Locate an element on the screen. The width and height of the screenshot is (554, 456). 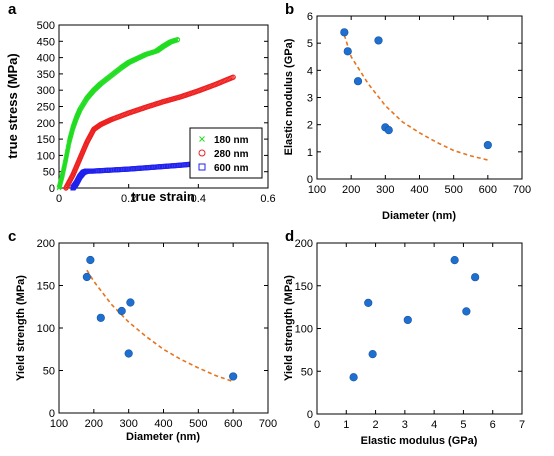
x-tick-label: 0.2 is located at coordinates (128, 199).